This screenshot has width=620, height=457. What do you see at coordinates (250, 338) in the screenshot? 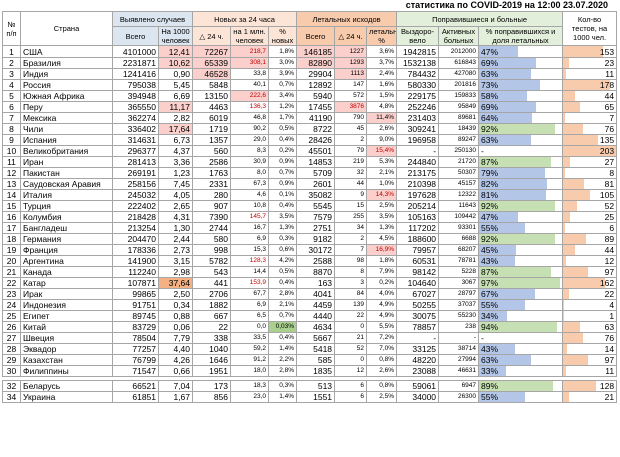
I see `new-per1m: 33,5` at bounding box center [250, 338].